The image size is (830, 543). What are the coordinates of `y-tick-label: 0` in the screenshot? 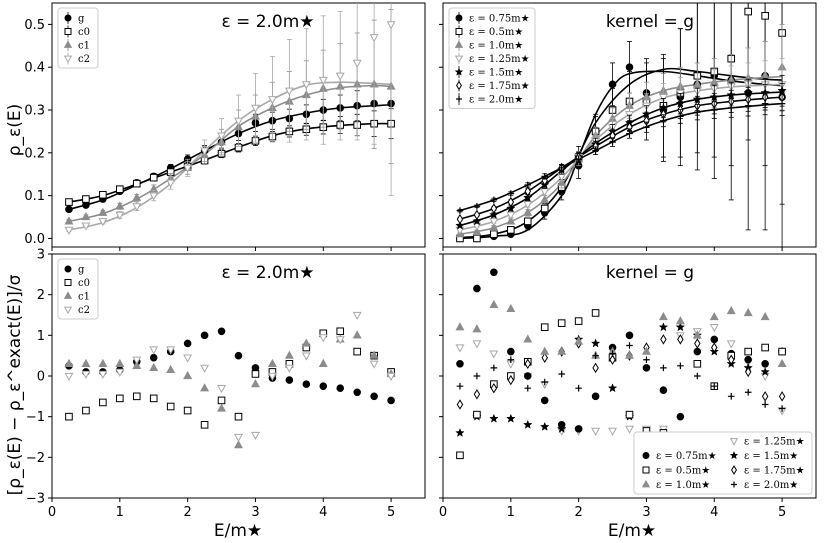 It's located at (41, 377).